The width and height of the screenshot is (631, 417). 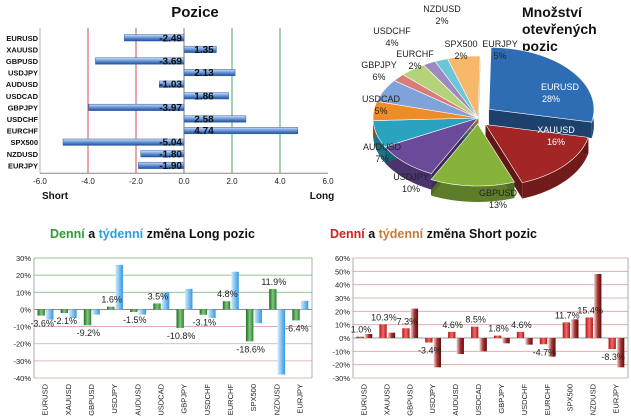 I want to click on panel-value-label: -3.1%, so click(x=205, y=323).